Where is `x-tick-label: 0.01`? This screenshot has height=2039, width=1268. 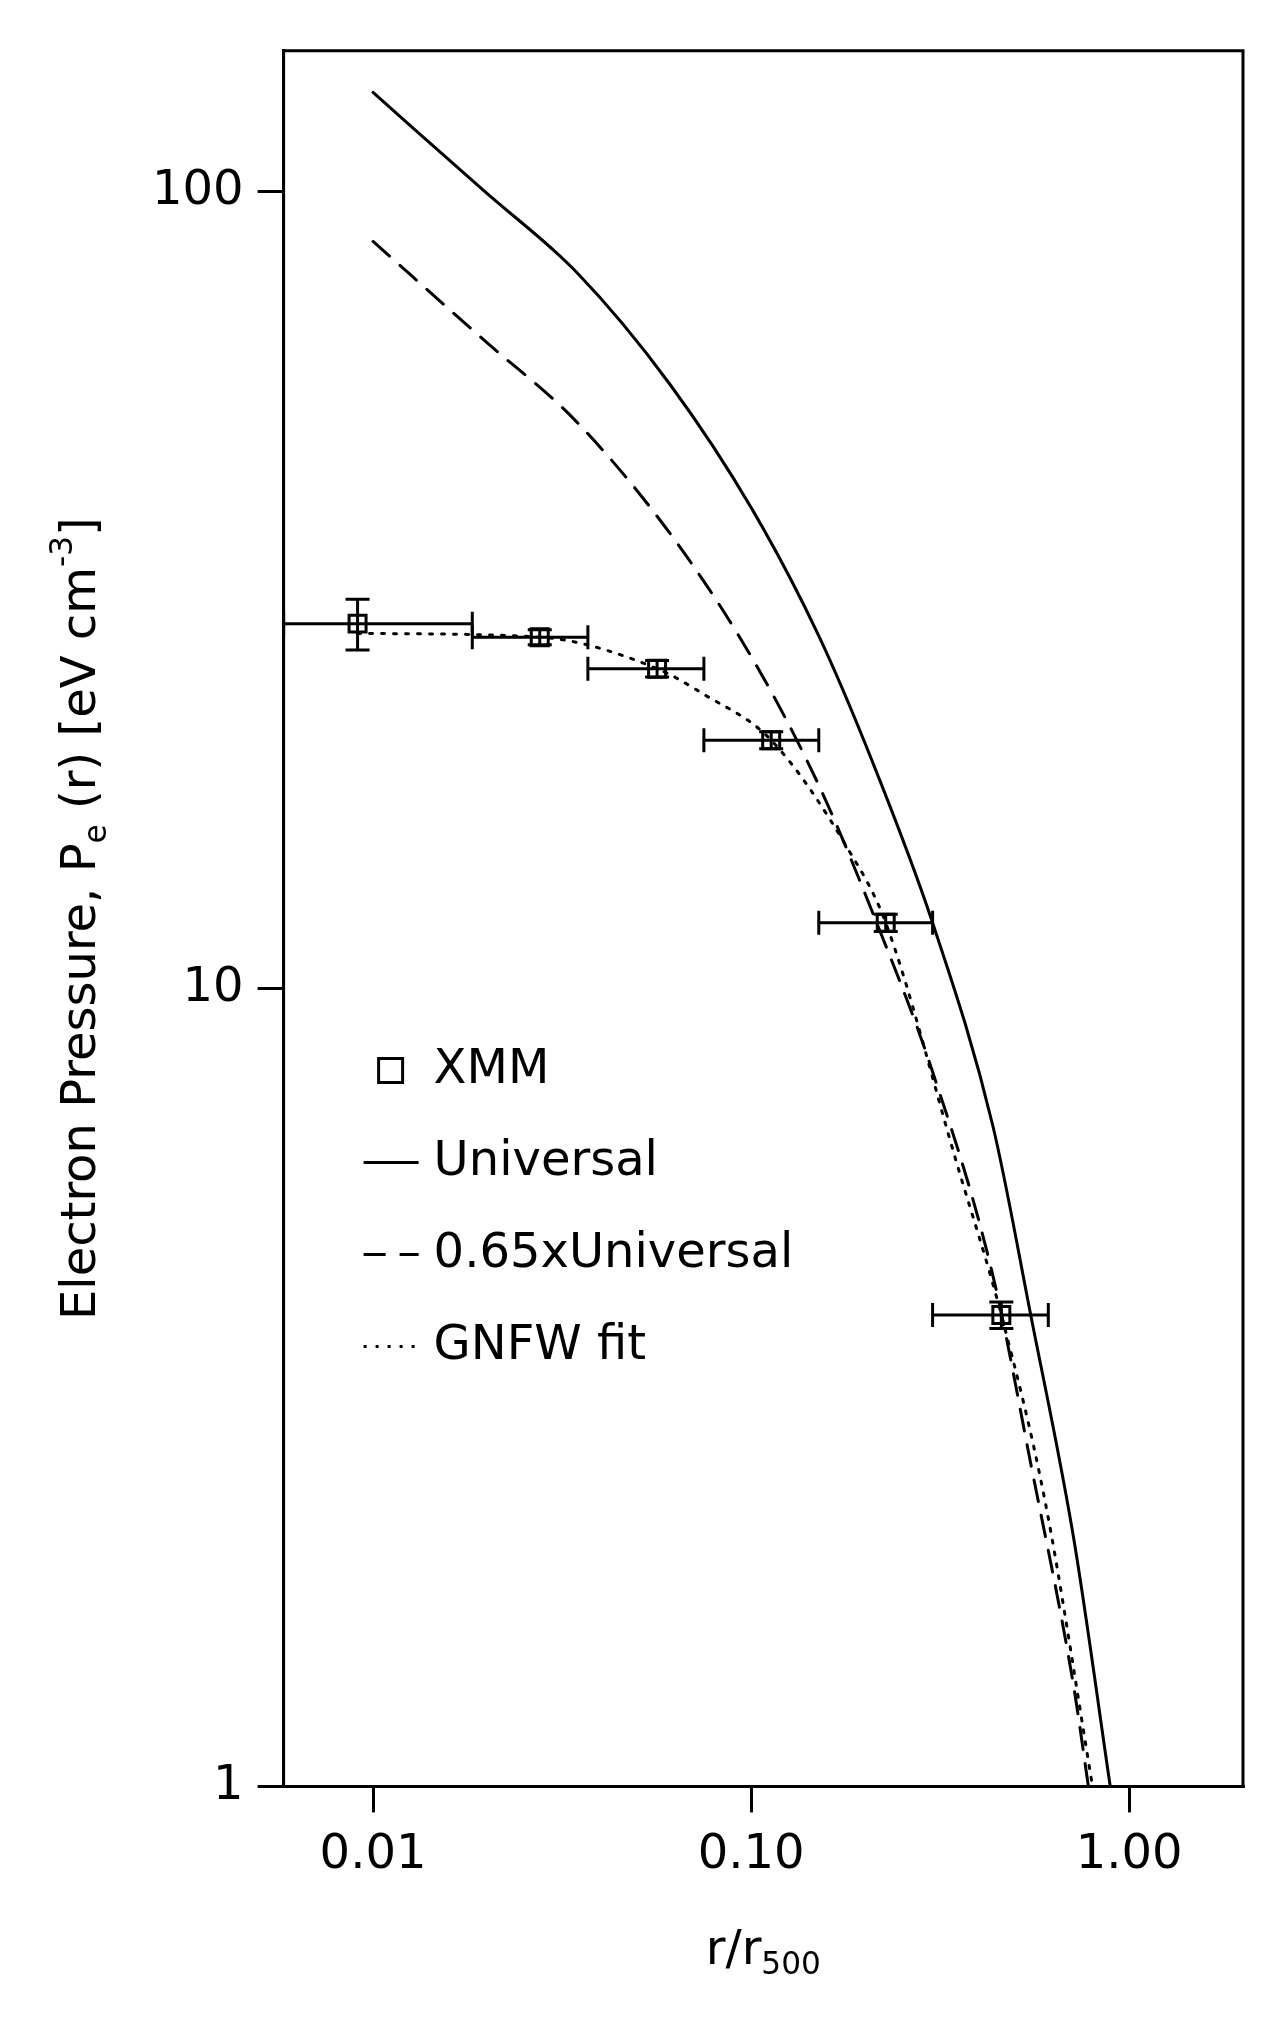
x-tick-label: 0.01 is located at coordinates (373, 1850).